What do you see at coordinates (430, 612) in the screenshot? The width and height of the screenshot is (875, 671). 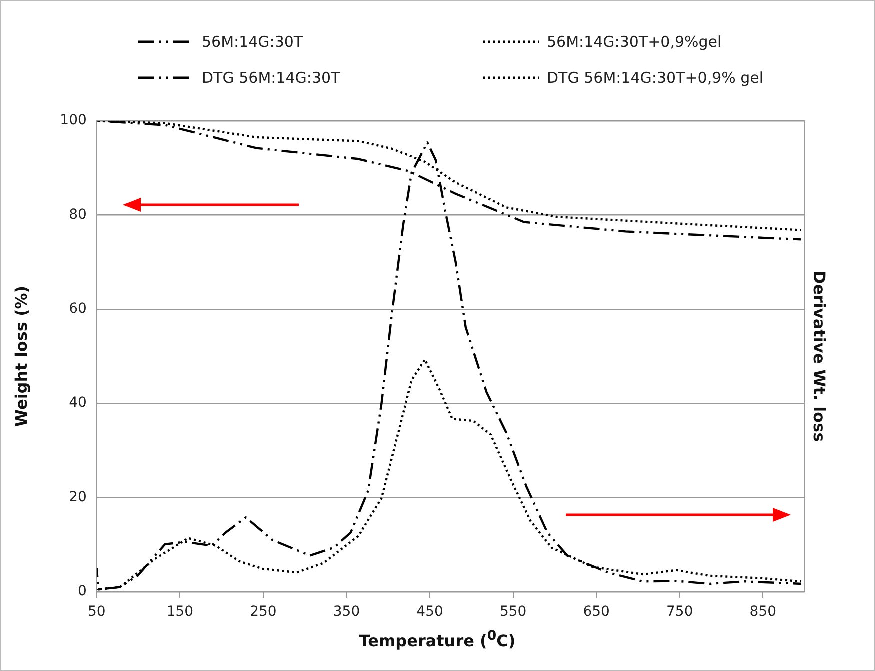 I see `x-tick-label: 450` at bounding box center [430, 612].